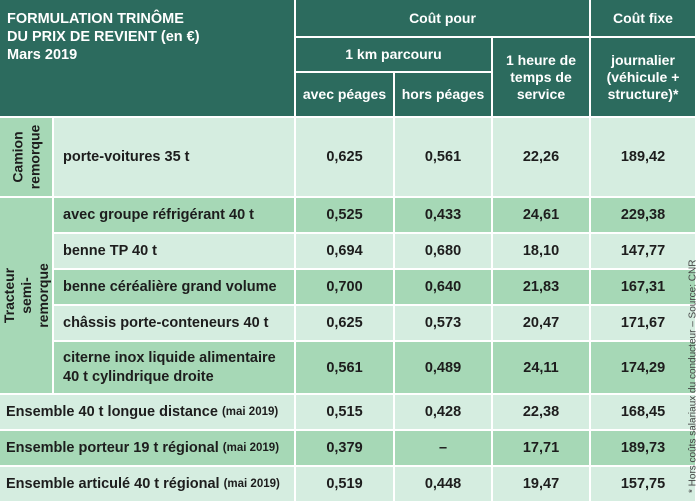 The width and height of the screenshot is (700, 501). What do you see at coordinates (443, 157) in the screenshot?
I see `cell-hors-peages: 0,561` at bounding box center [443, 157].